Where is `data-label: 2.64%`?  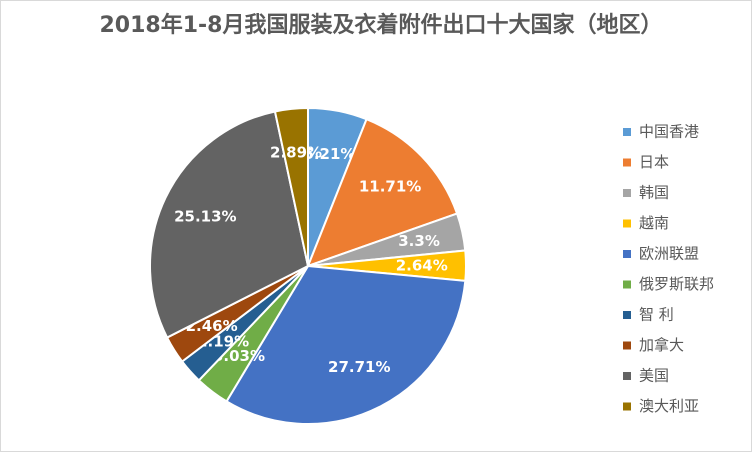
data-label: 2.64% is located at coordinates (422, 265).